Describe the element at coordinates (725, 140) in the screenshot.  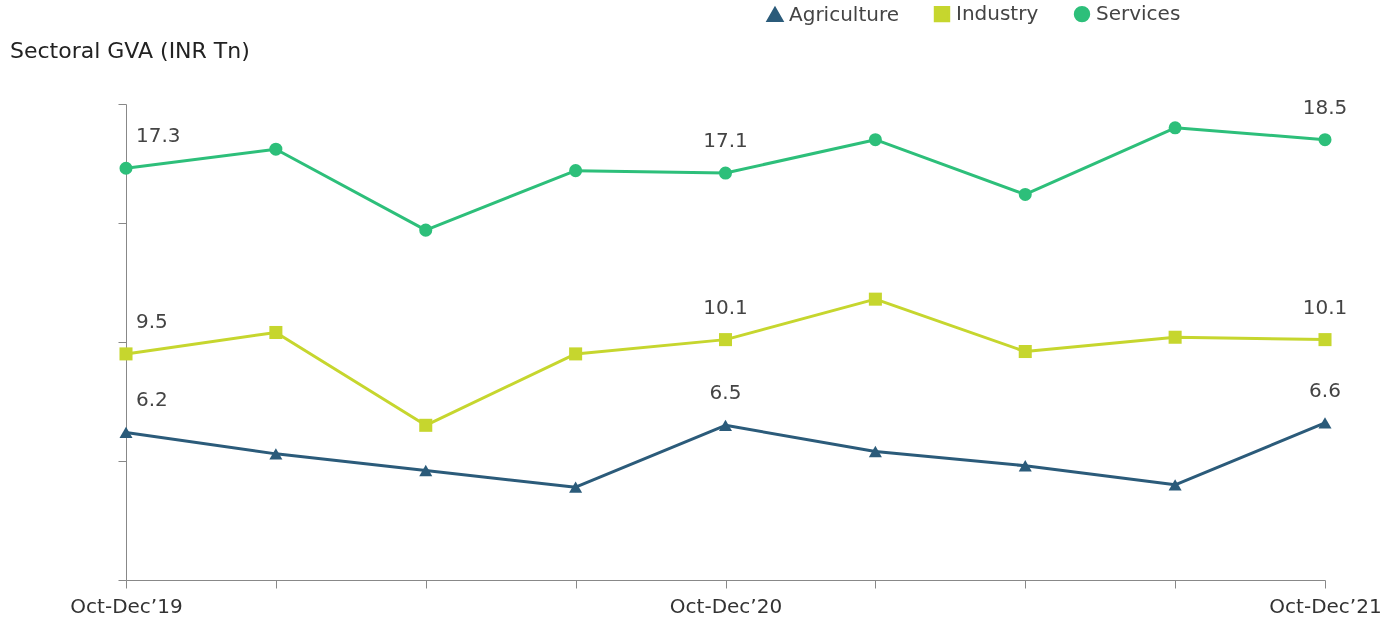
I see `data-label: 17.1` at that location.